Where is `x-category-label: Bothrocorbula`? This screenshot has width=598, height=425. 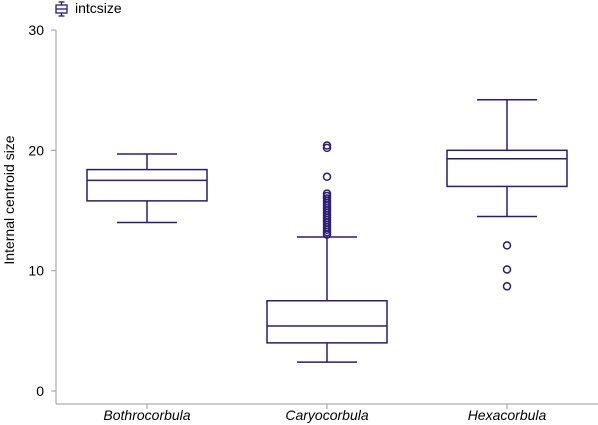 x-category-label: Bothrocorbula is located at coordinates (146, 415).